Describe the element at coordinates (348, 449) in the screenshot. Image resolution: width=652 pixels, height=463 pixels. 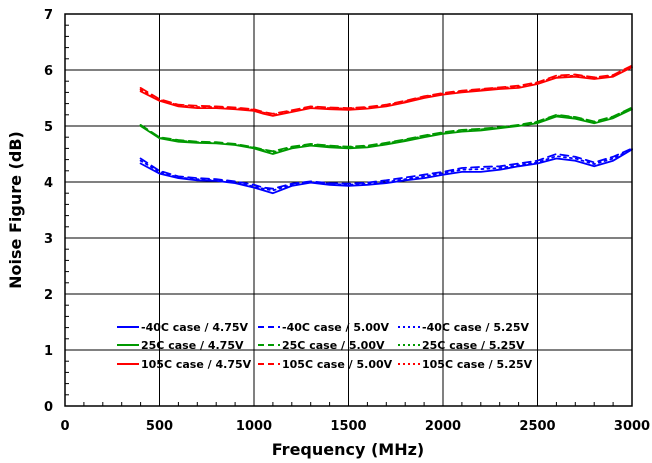
I see `x-axis-title: Frequency (MHz)` at that location.